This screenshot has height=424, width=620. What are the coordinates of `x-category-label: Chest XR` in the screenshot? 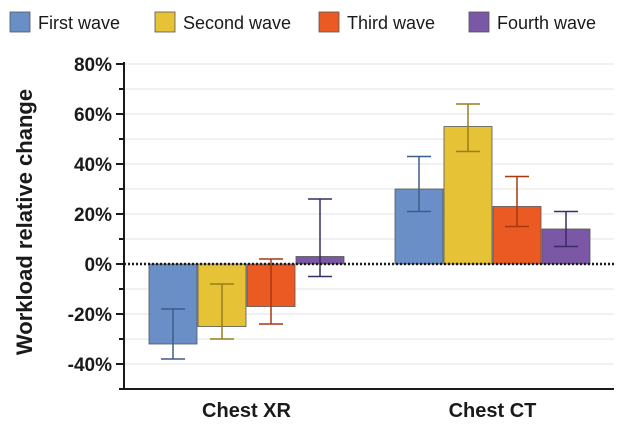 It's located at (246, 411).